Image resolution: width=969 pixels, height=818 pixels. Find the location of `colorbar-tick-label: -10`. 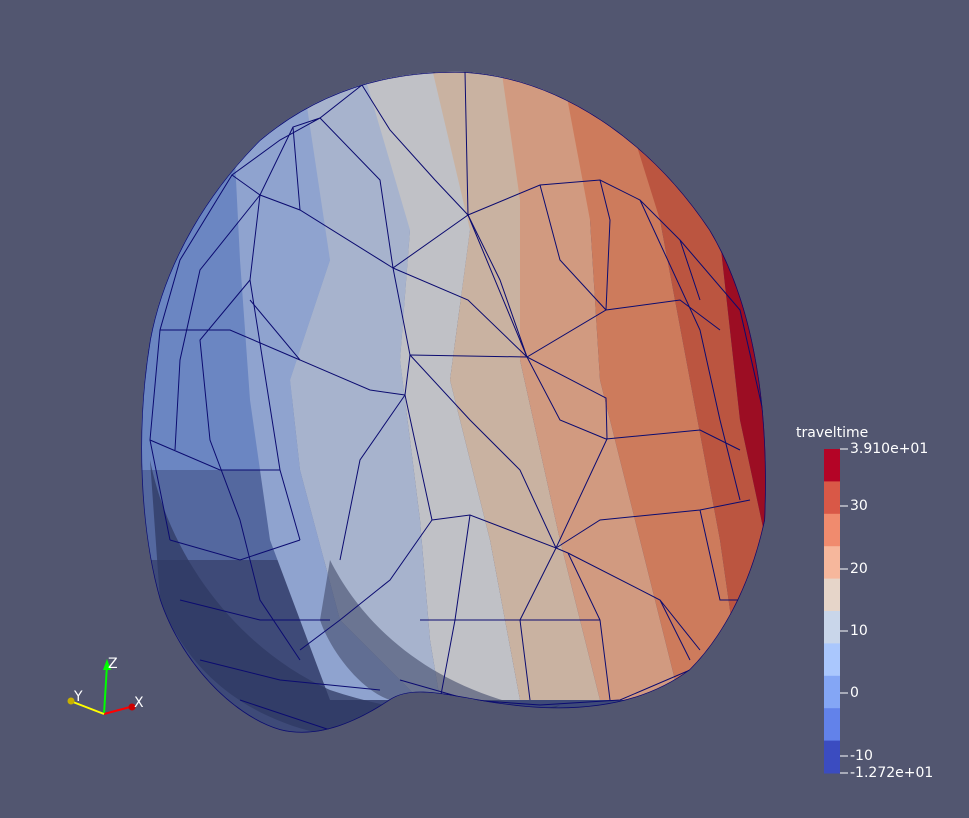

colorbar-tick-label: -10 is located at coordinates (861, 756).